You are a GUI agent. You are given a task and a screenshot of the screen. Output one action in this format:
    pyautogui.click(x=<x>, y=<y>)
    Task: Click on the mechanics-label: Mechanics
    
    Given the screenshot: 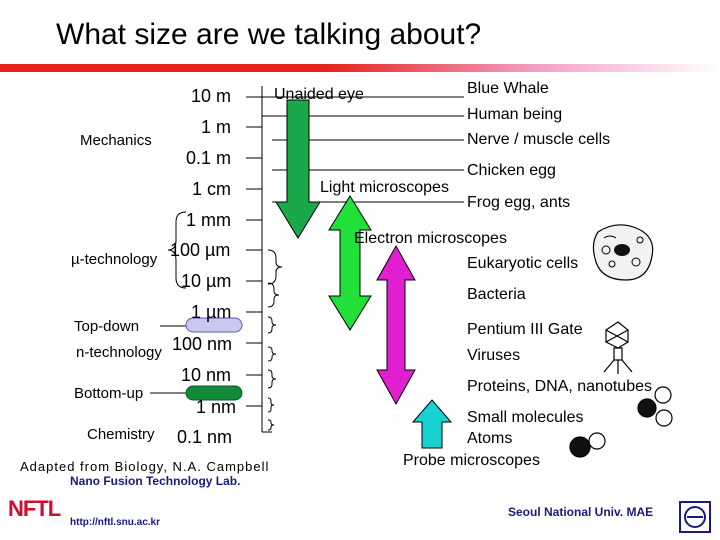 What is the action you would take?
    pyautogui.click(x=116, y=140)
    